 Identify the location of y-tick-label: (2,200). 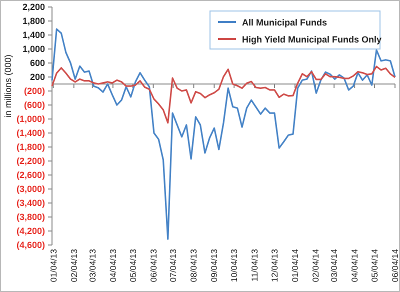
(30, 161).